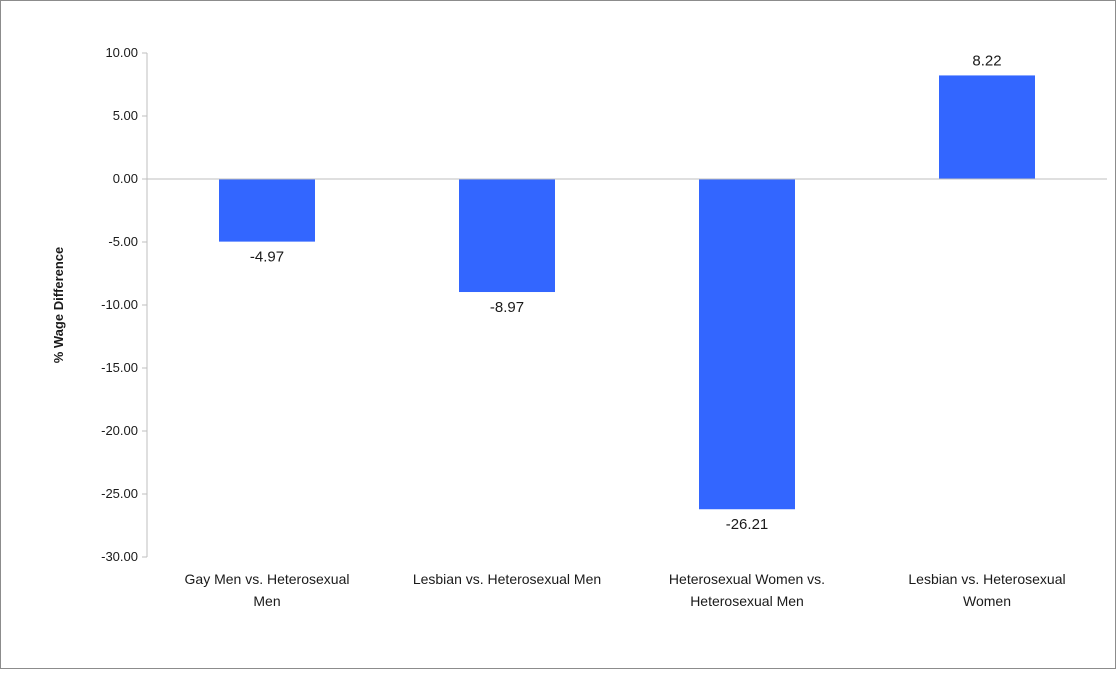 The image size is (1116, 673). I want to click on category-label: Heterosexual Women vs. Heterosexual Men, so click(747, 590).